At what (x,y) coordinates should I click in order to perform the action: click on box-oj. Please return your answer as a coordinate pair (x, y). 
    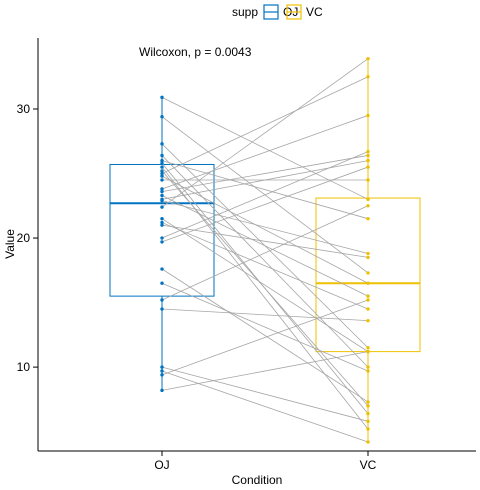
    Looking at the image, I should click on (162, 244).